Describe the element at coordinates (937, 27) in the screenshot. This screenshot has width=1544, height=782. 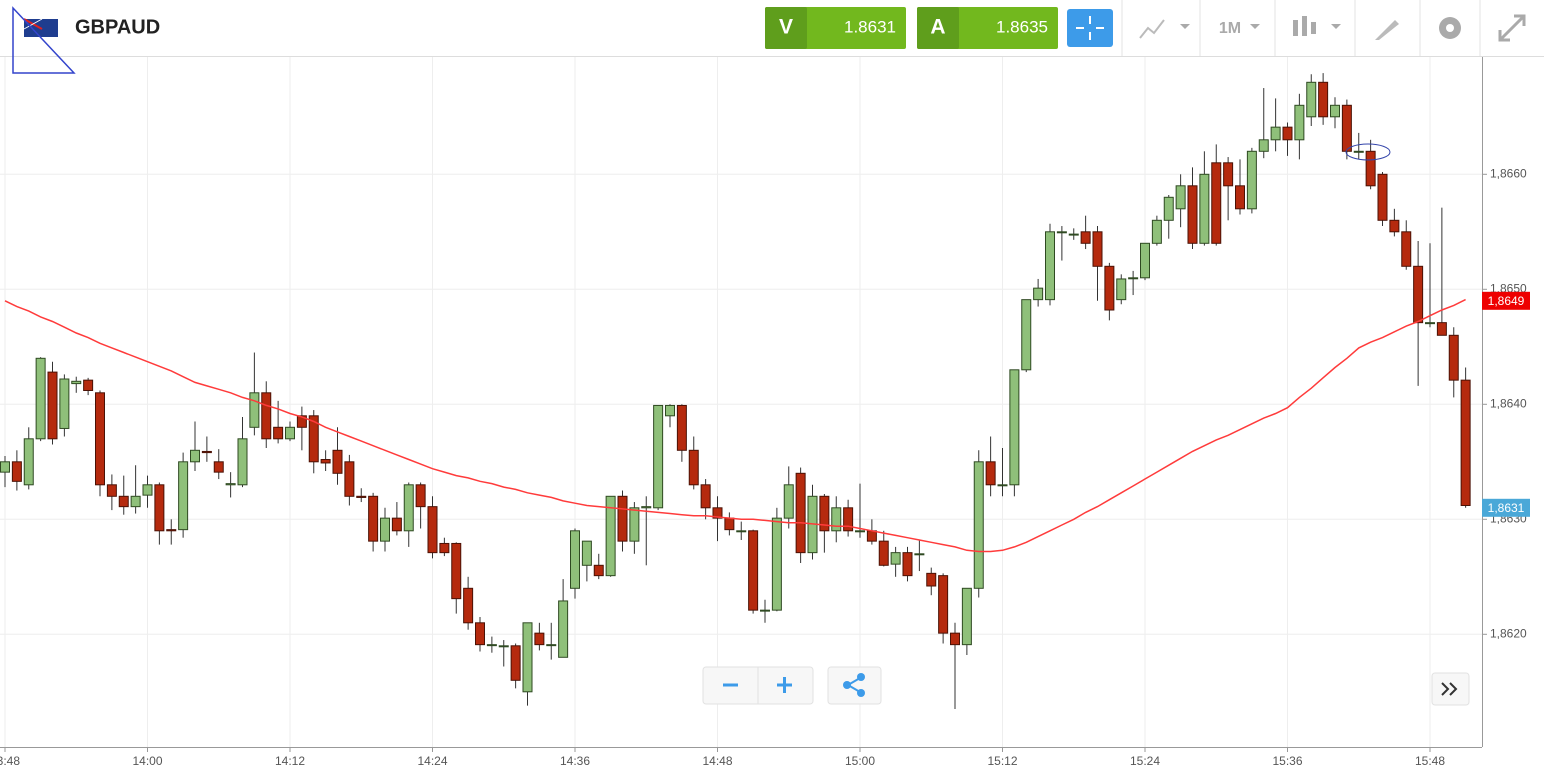
I see `buy-label: A` at that location.